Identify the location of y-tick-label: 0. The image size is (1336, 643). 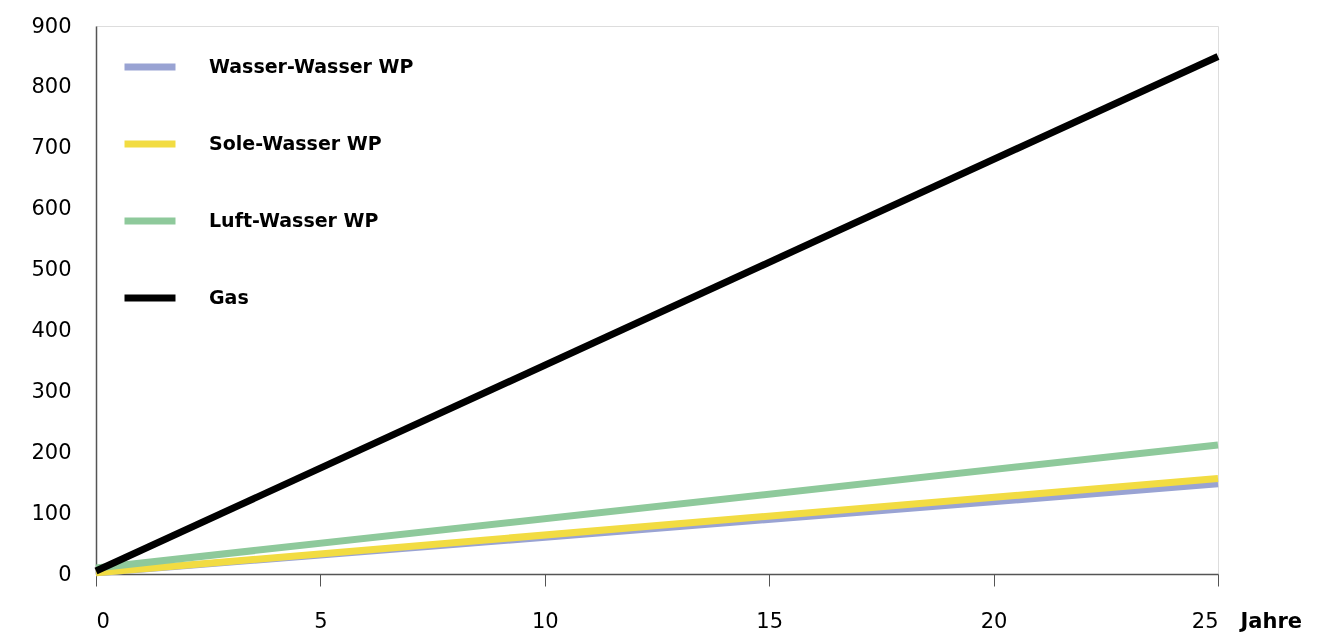
(65, 573).